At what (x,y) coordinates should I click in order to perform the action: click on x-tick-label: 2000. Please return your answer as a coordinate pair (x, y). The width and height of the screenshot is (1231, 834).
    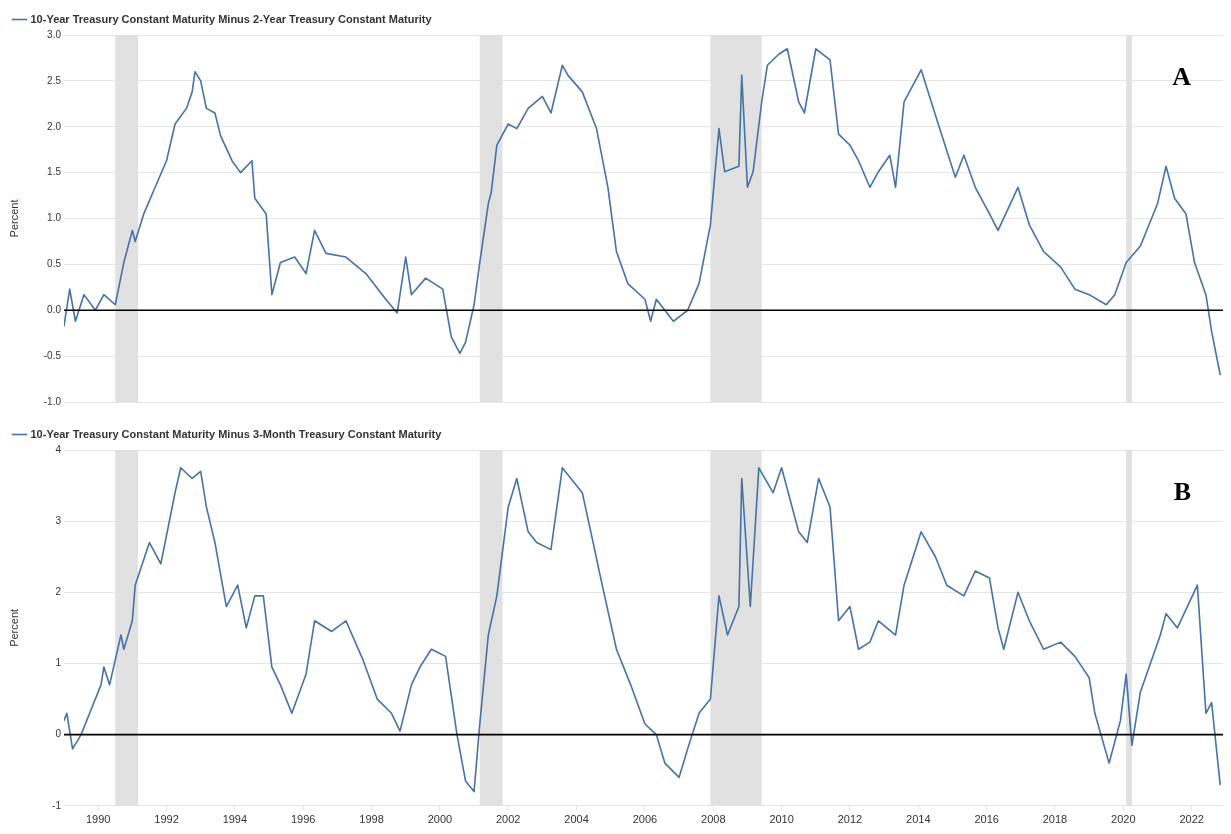
    Looking at the image, I should click on (440, 819).